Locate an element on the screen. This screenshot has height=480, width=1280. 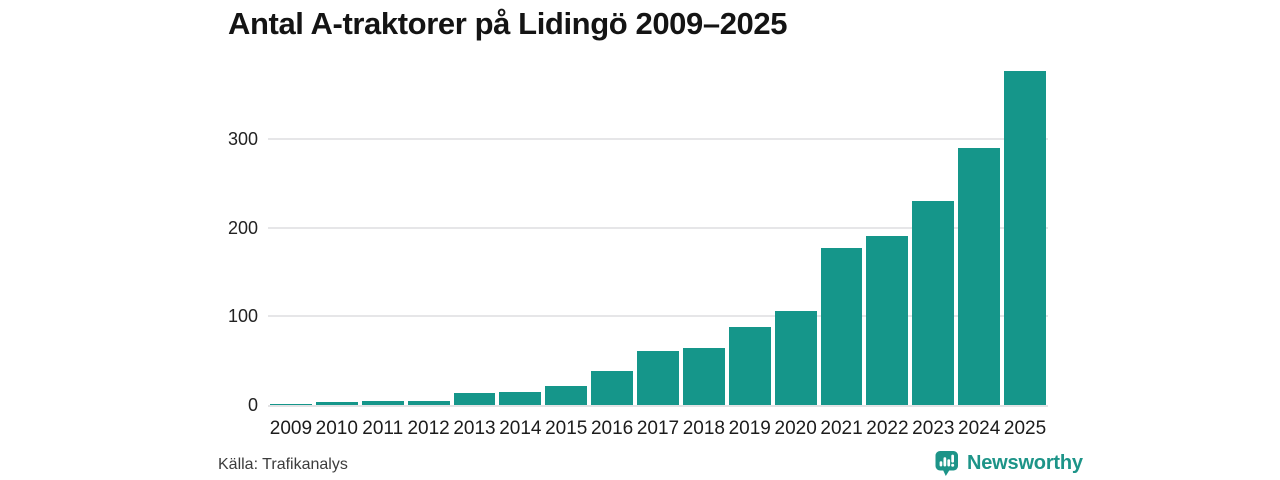
x-axis-tick-label: 2015 is located at coordinates (566, 428).